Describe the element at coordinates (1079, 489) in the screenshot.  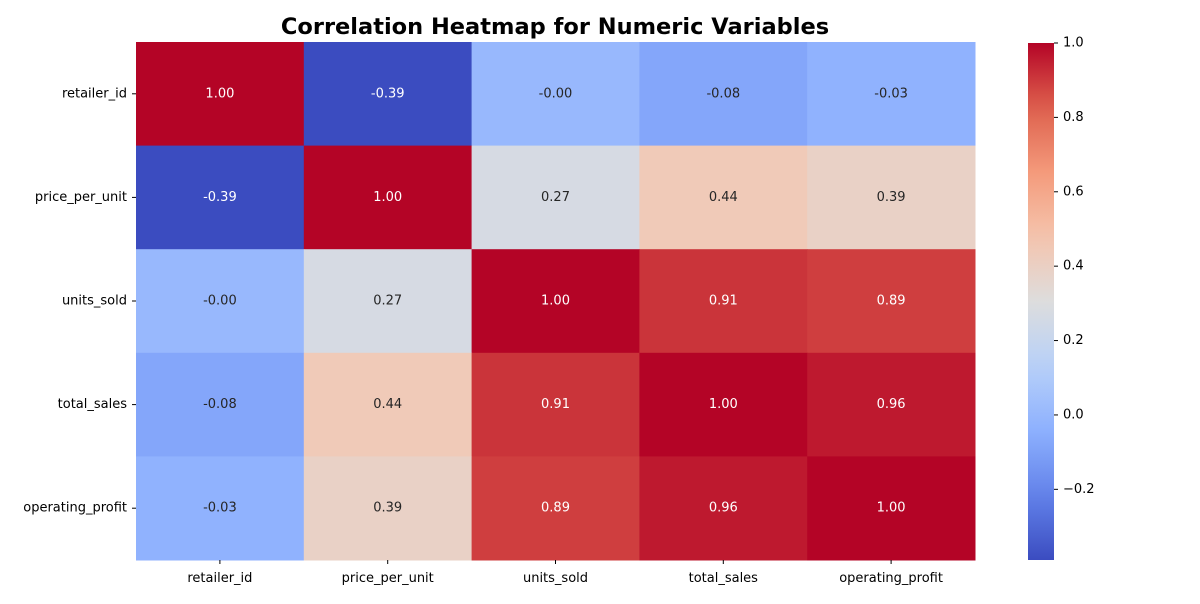
I see `colorbar-tick-label: −0.2` at that location.